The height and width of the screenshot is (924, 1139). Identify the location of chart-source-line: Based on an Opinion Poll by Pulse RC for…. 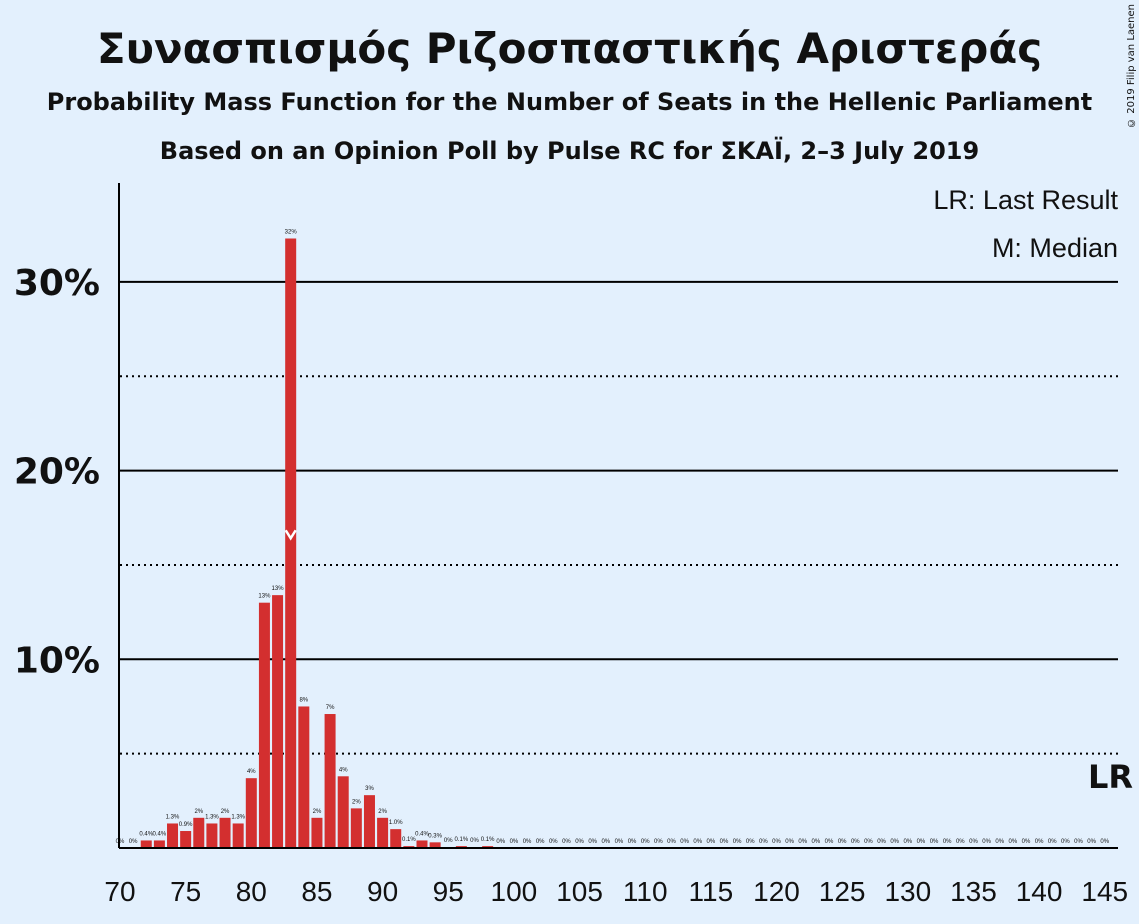
(569, 151).